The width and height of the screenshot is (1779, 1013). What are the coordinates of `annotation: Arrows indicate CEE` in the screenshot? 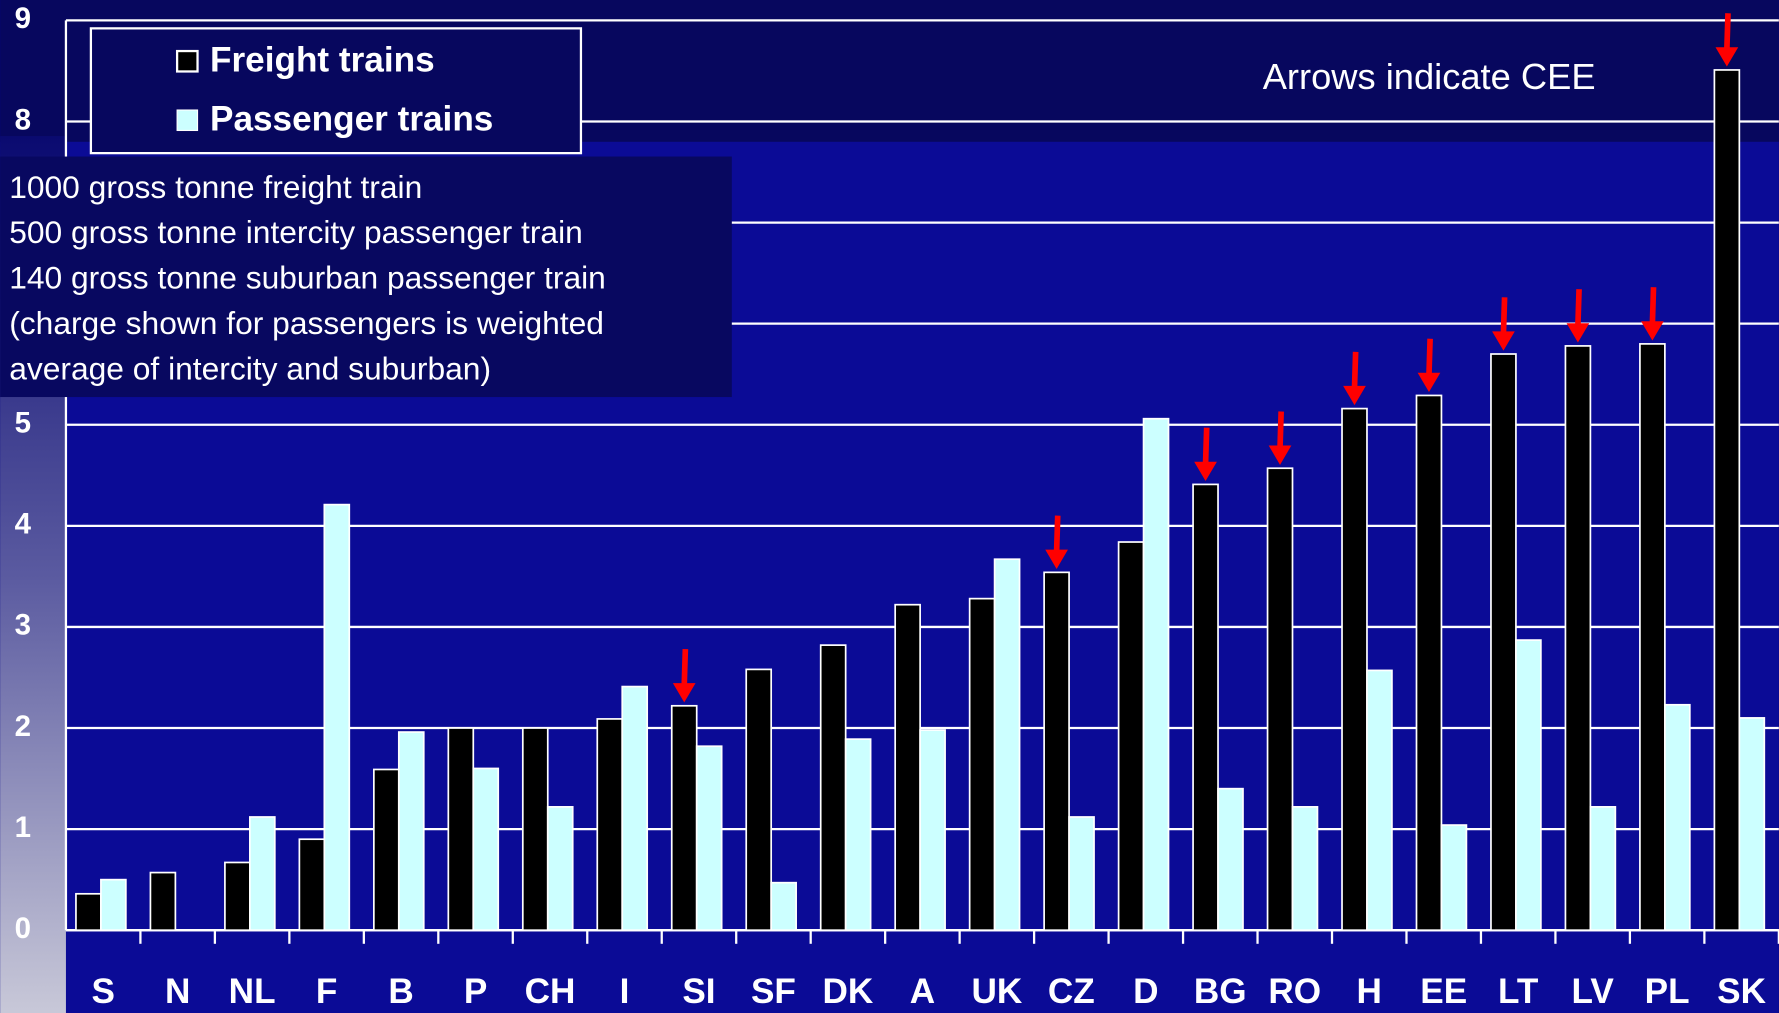 It's located at (1429, 76).